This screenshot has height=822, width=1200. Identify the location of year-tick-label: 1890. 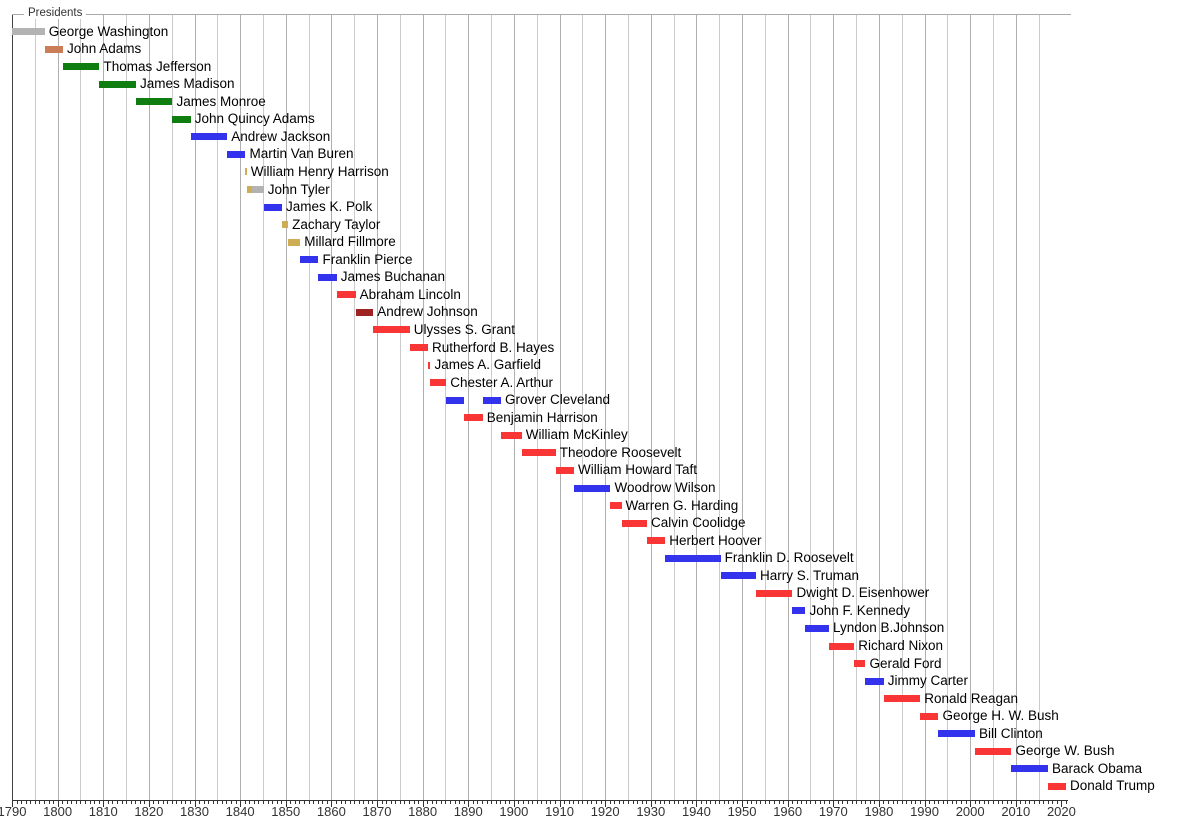
(468, 811).